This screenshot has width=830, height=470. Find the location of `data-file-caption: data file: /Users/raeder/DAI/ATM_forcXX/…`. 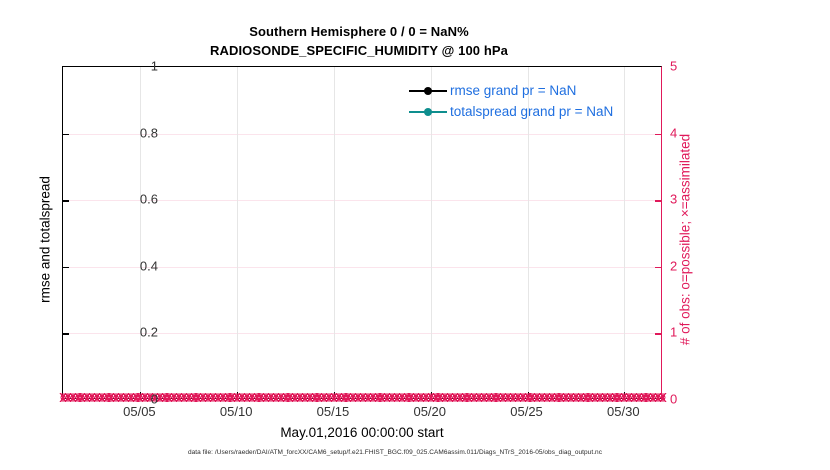

data-file-caption: data file: /Users/raeder/DAI/ATM_forcXX/… is located at coordinates (395, 452).